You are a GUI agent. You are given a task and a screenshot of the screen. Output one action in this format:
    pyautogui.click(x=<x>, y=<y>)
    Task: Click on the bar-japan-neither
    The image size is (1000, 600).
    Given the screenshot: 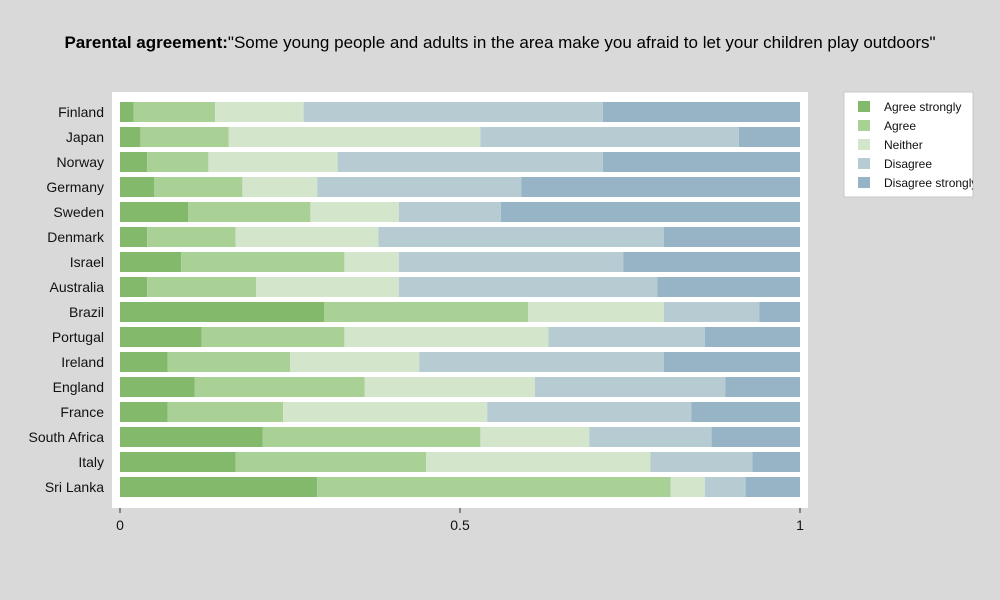 What is the action you would take?
    pyautogui.click(x=354, y=137)
    